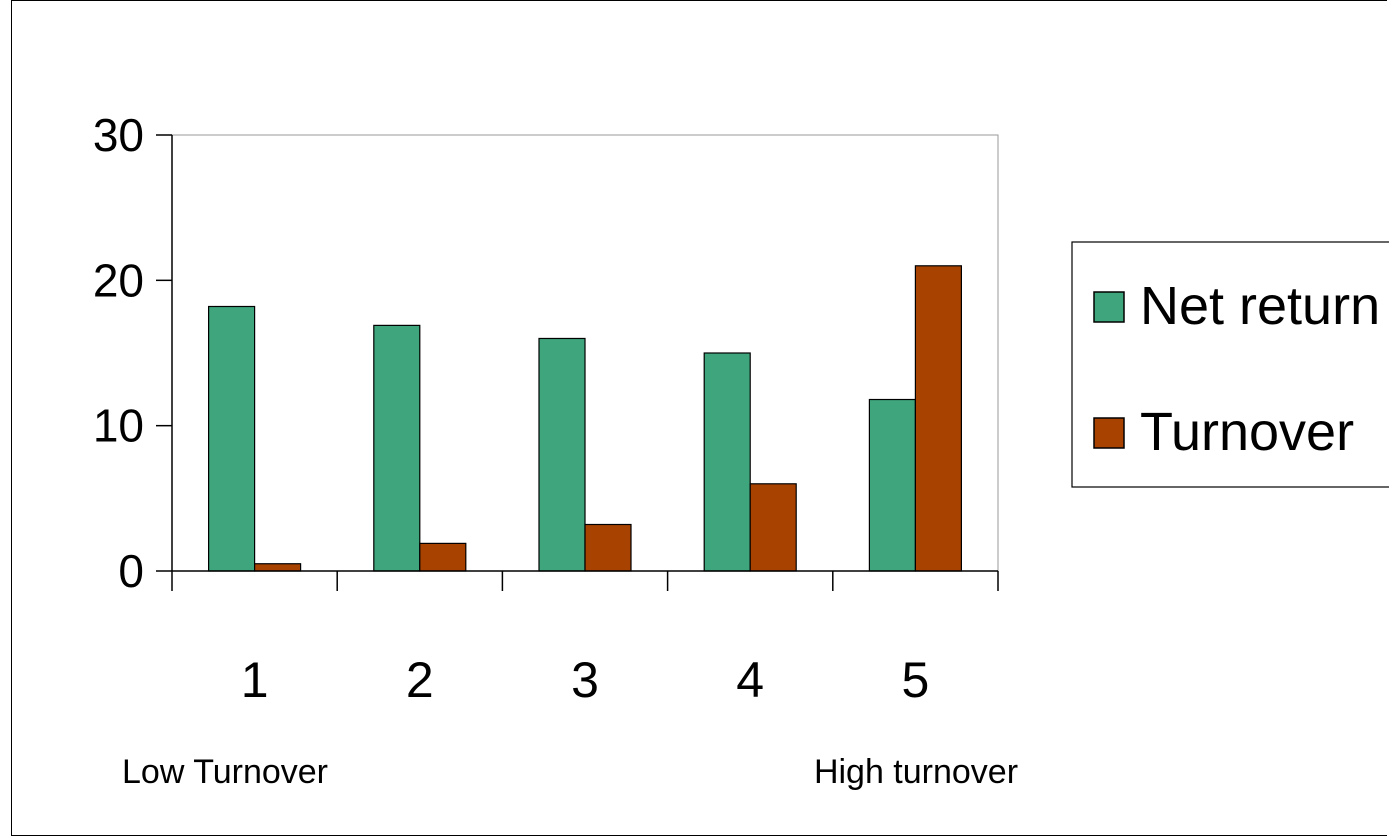 This screenshot has height=838, width=1389. What do you see at coordinates (118, 426) in the screenshot?
I see `y-tick-label-10: 10` at bounding box center [118, 426].